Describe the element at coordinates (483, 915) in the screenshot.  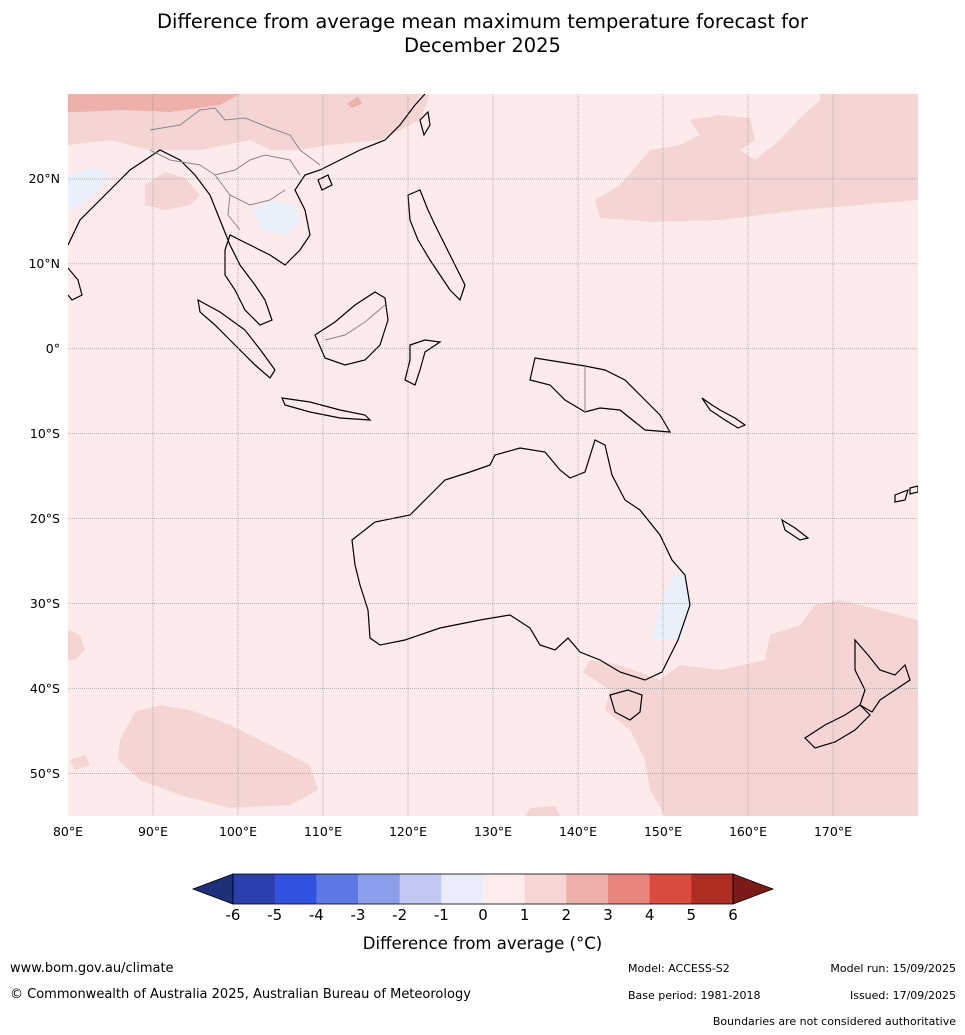
I see `colorbar-tick-label: 0` at that location.